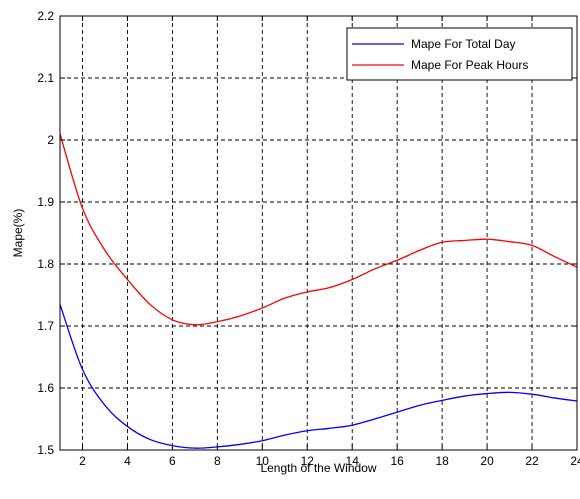 This screenshot has height=499, width=580. I want to click on x-tick-label: 12, so click(308, 461).